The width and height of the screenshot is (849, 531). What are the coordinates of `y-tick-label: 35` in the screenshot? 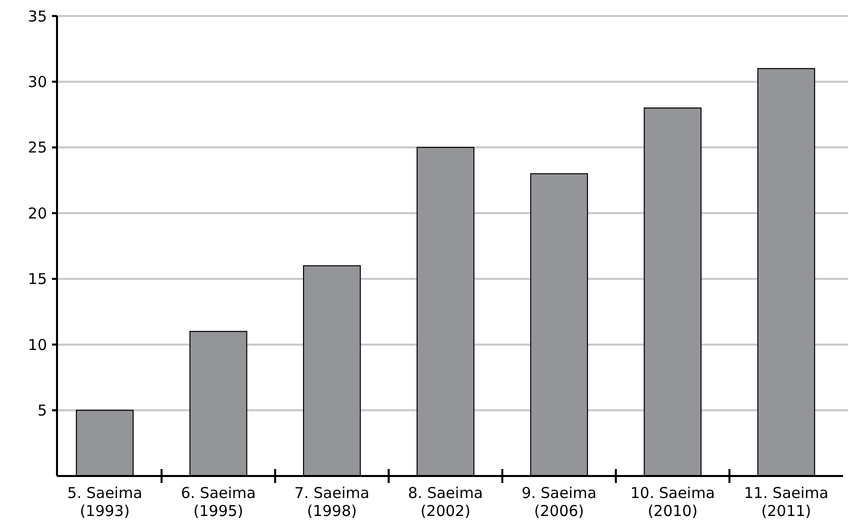 It's located at (37, 16).